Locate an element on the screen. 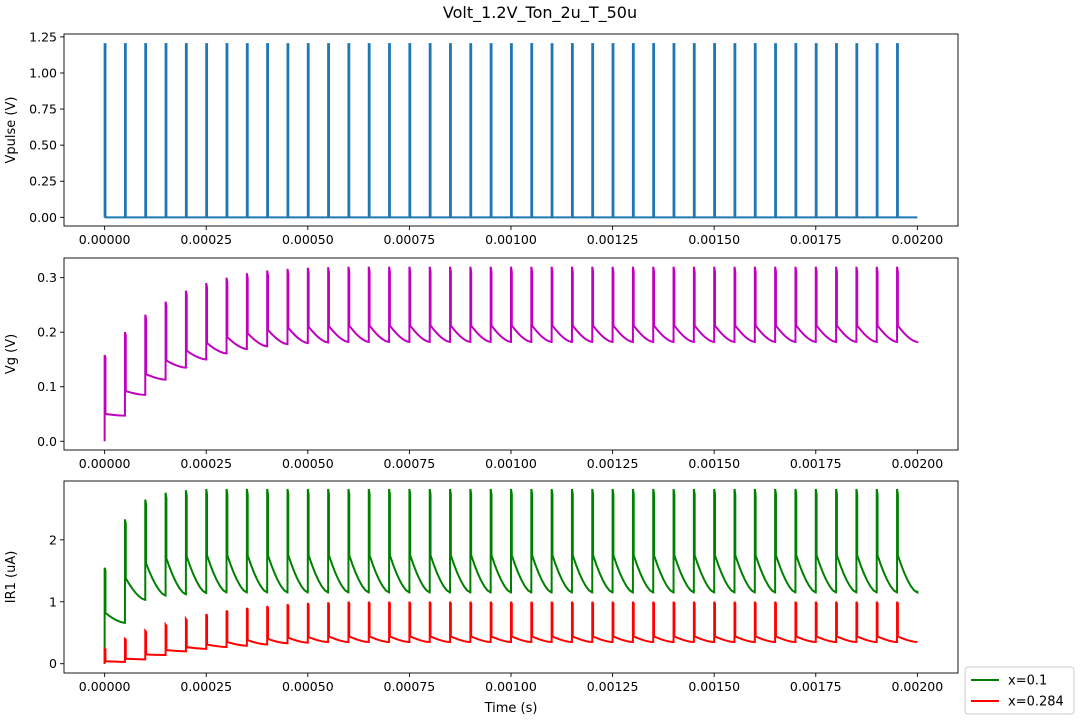 This screenshot has width=1080, height=720. series-line-x0284 is located at coordinates (510, 632).